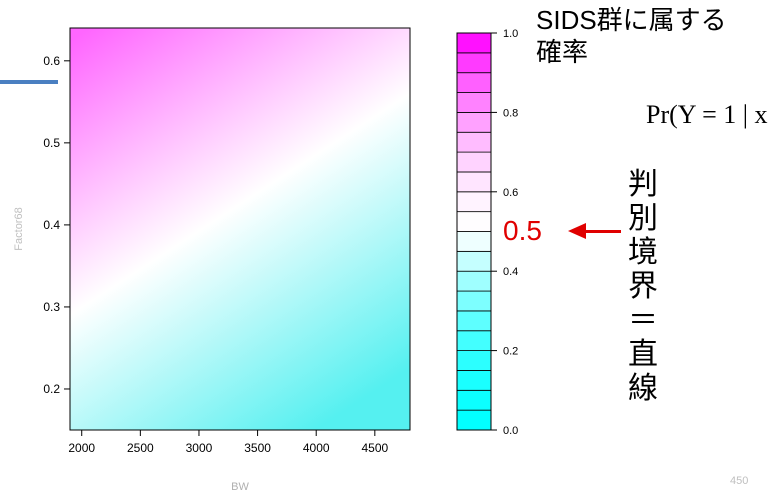 The image size is (771, 498). What do you see at coordinates (19, 228) in the screenshot?
I see `y-axis-label: Factor68` at bounding box center [19, 228].